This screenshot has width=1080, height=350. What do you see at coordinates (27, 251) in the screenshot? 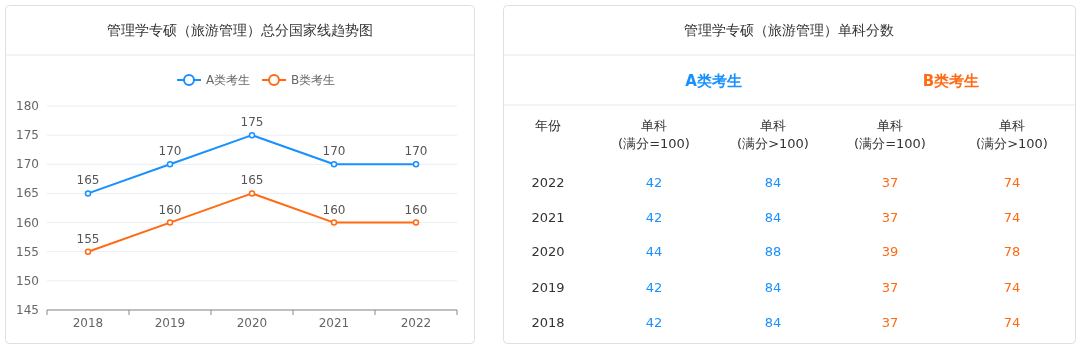
I see `y-tick-label: 155` at bounding box center [27, 251].